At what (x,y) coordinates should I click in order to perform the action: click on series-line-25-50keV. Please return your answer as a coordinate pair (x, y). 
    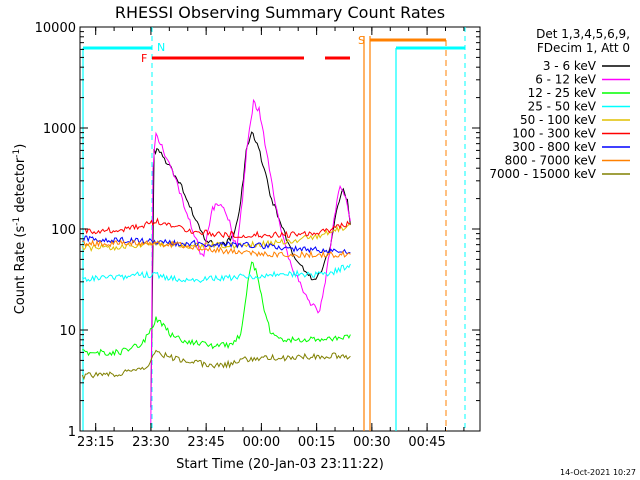
    Looking at the image, I should click on (216, 273).